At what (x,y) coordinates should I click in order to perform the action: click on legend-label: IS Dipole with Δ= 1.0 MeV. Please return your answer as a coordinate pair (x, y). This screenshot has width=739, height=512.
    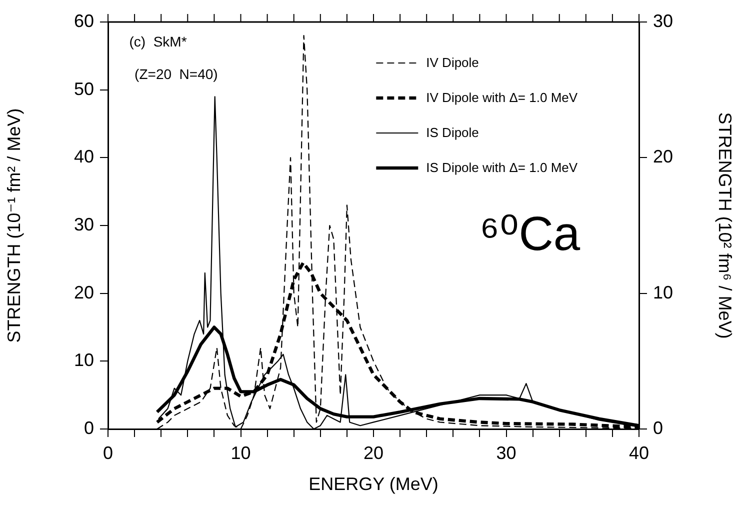
    Looking at the image, I should click on (502, 167).